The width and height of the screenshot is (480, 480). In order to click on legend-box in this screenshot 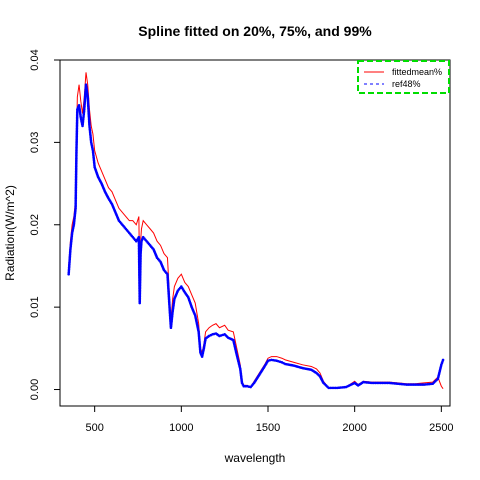, I will do `click(403, 77)`.